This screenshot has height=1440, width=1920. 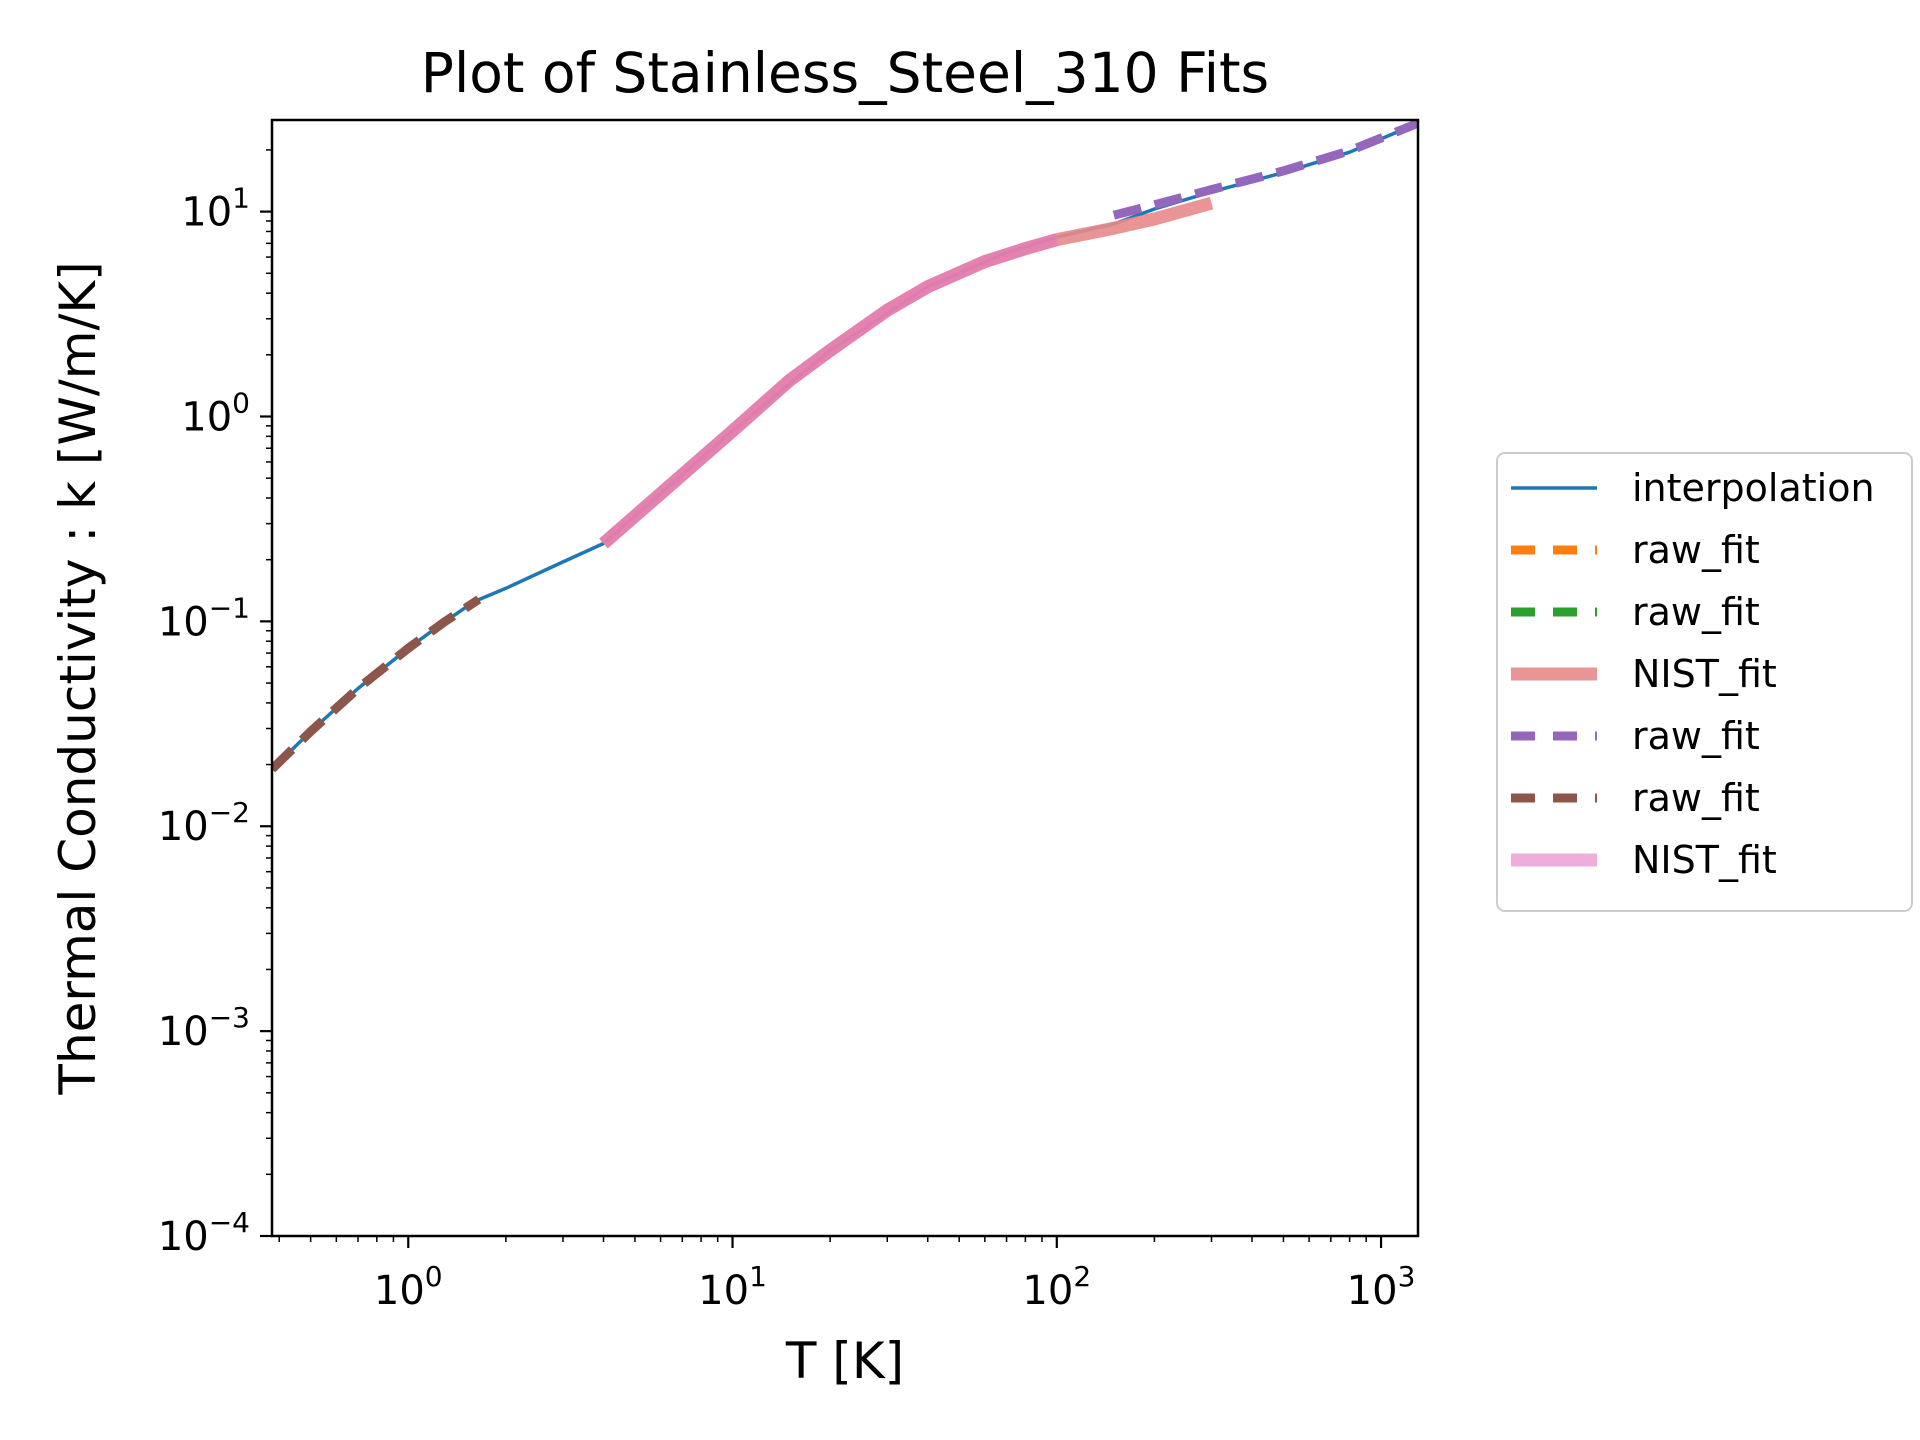 I want to click on y-tick-label-0: 10⁻⁴, so click(x=204, y=1233).